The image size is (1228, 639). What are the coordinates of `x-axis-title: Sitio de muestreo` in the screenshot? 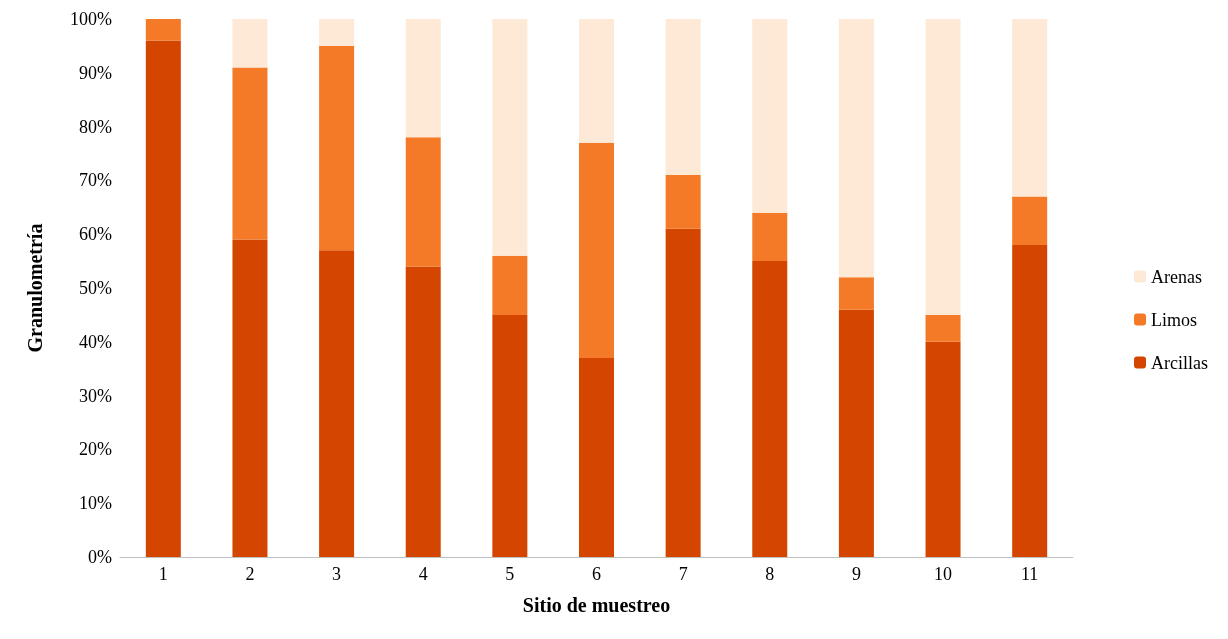 It's located at (596, 605).